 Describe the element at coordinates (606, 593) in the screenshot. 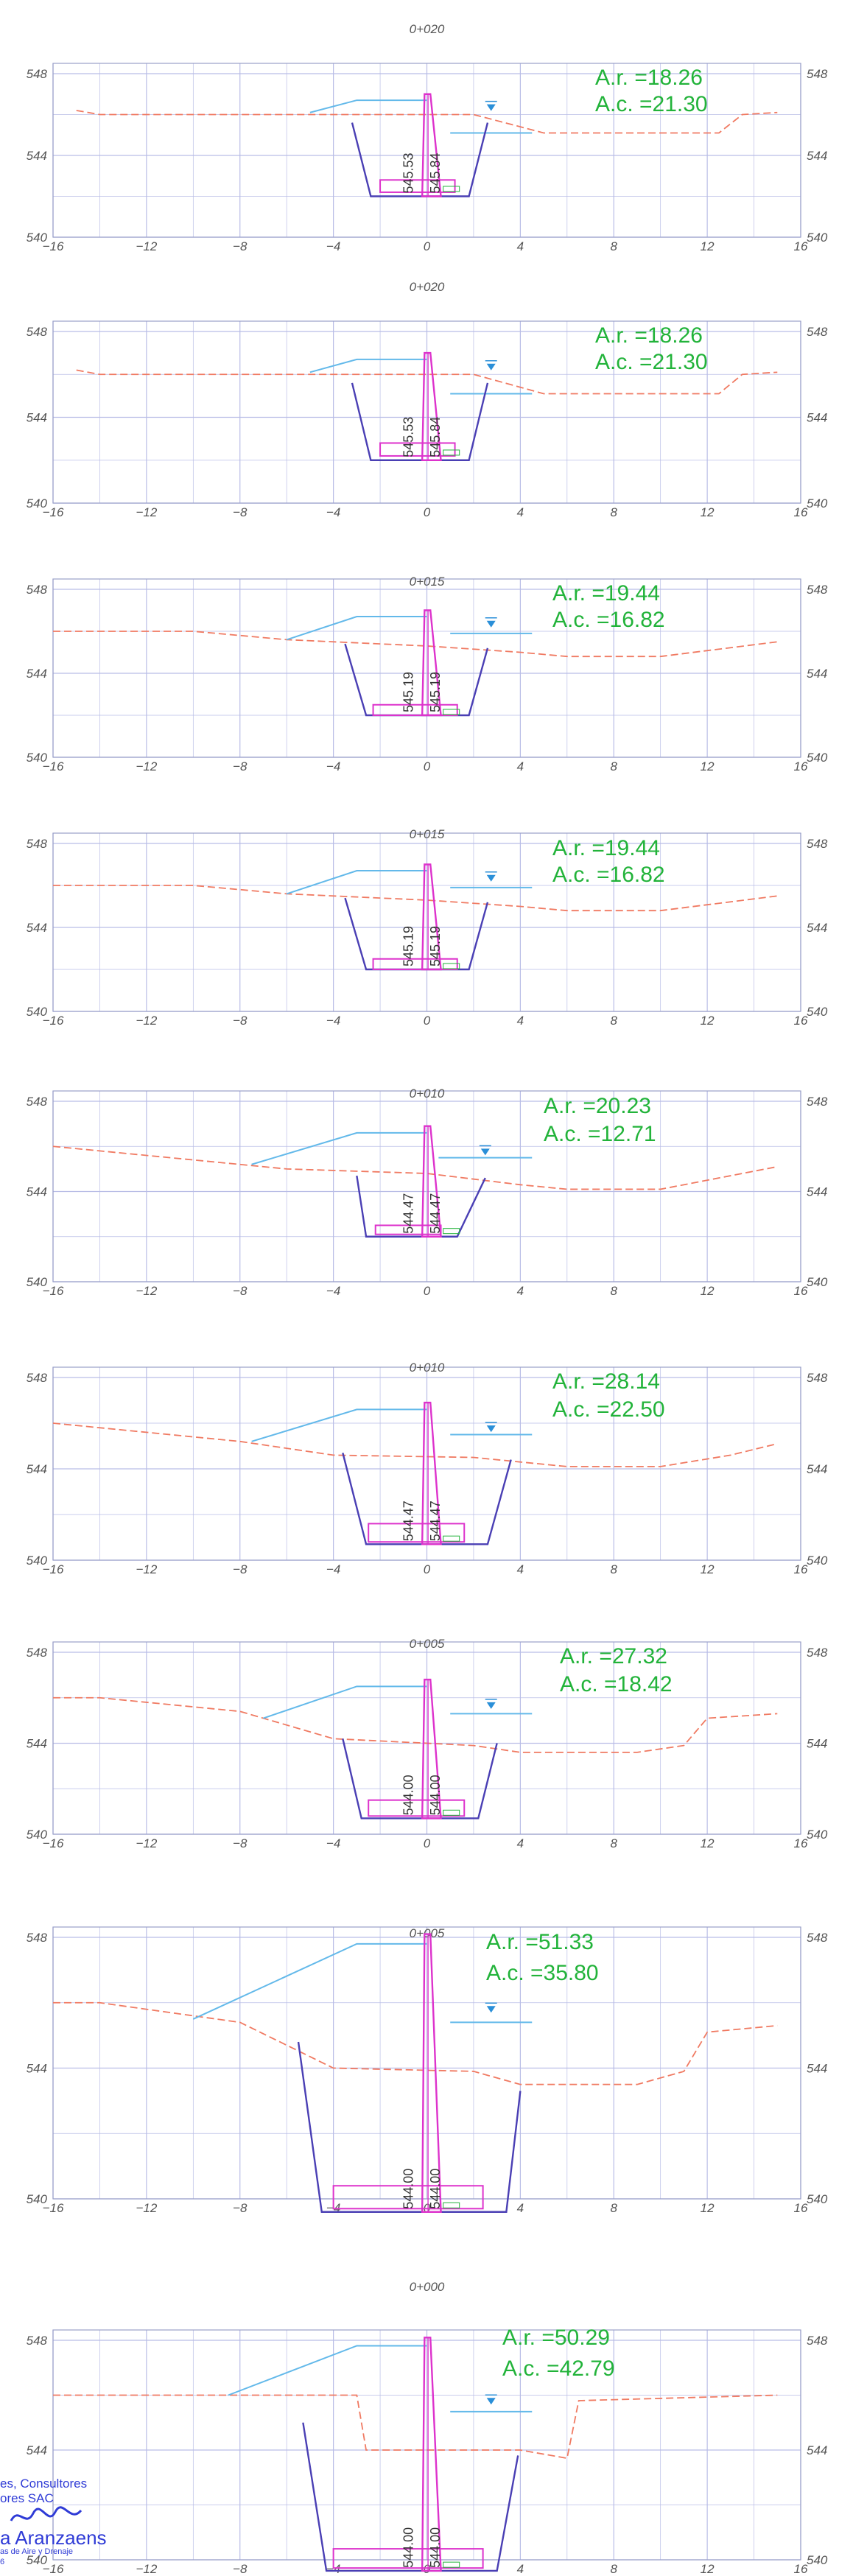

I see `area-cut-label: A.r. =19.44` at that location.